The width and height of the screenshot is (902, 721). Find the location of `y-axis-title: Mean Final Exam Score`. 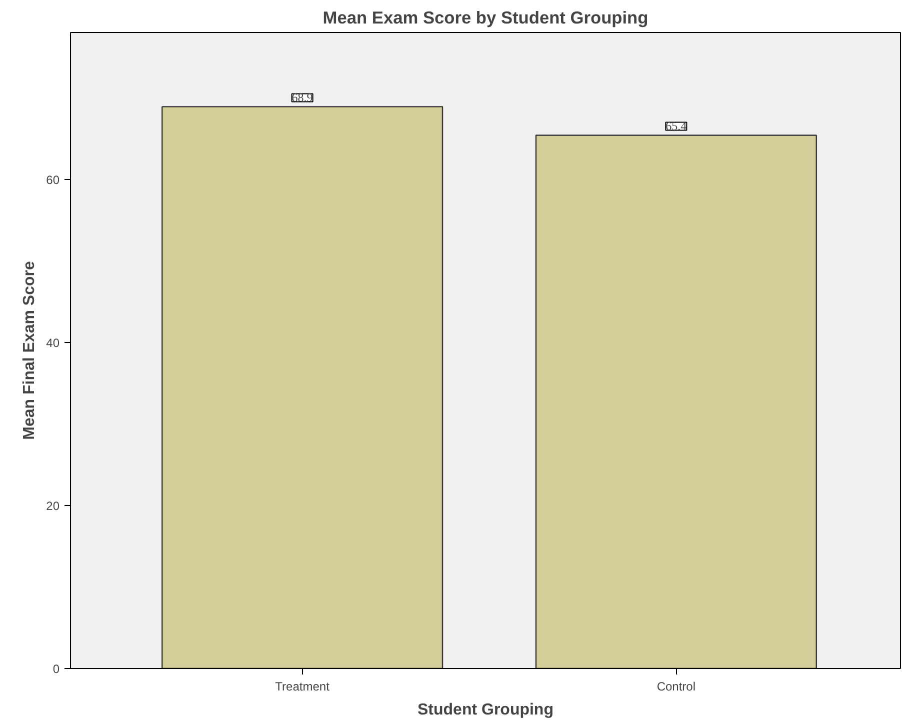

y-axis-title: Mean Final Exam Score is located at coordinates (29, 350).